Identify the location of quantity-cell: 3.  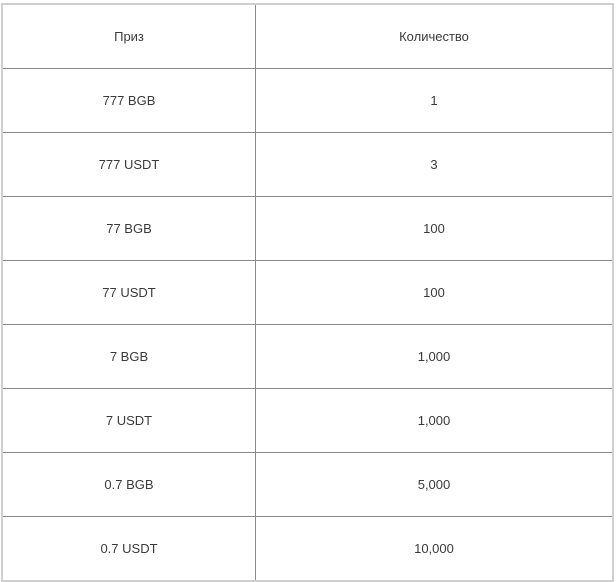
(434, 164).